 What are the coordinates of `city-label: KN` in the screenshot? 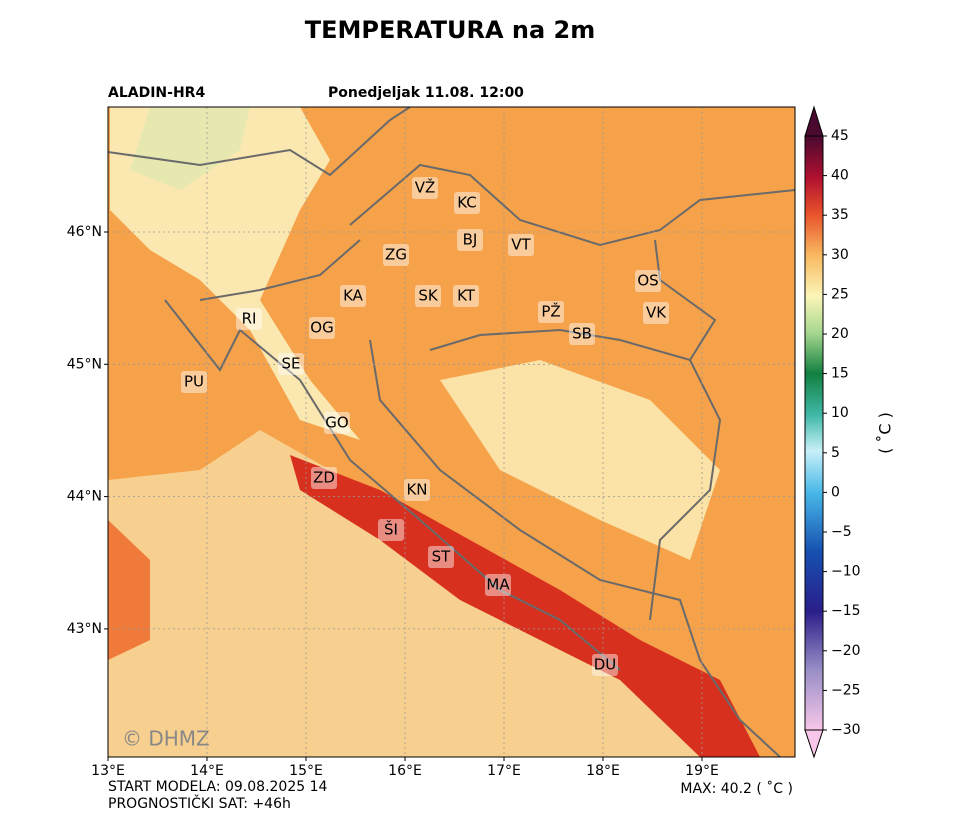 It's located at (416, 490).